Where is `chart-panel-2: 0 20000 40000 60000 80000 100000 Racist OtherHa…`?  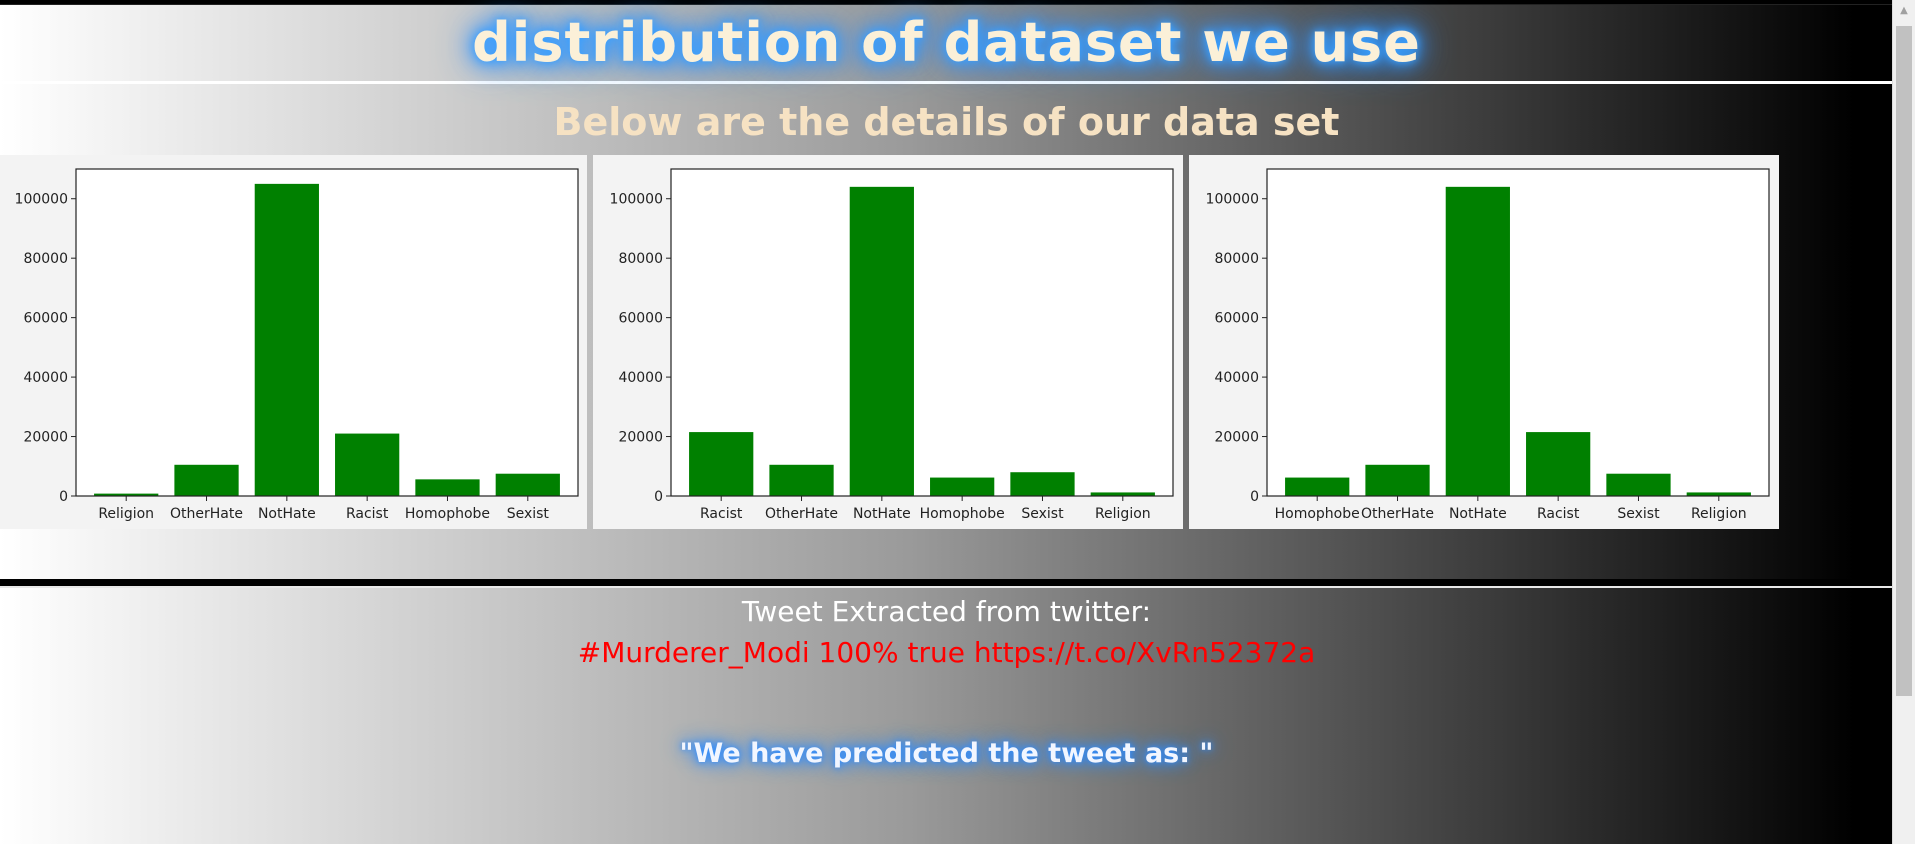 chart-panel-2: 0 20000 40000 60000 80000 100000 Racist OtherHa… is located at coordinates (888, 342).